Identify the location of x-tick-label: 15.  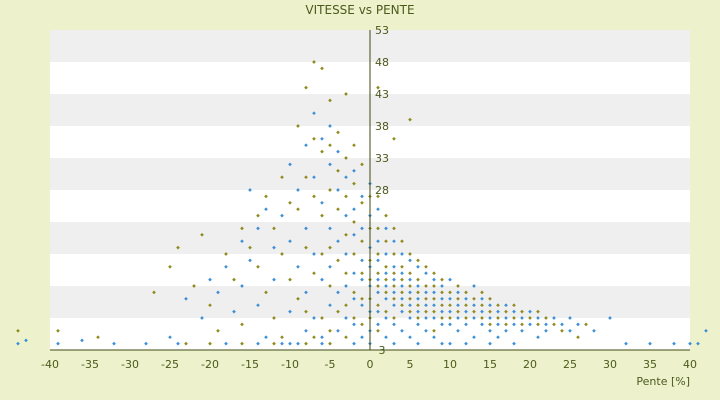
(490, 364).